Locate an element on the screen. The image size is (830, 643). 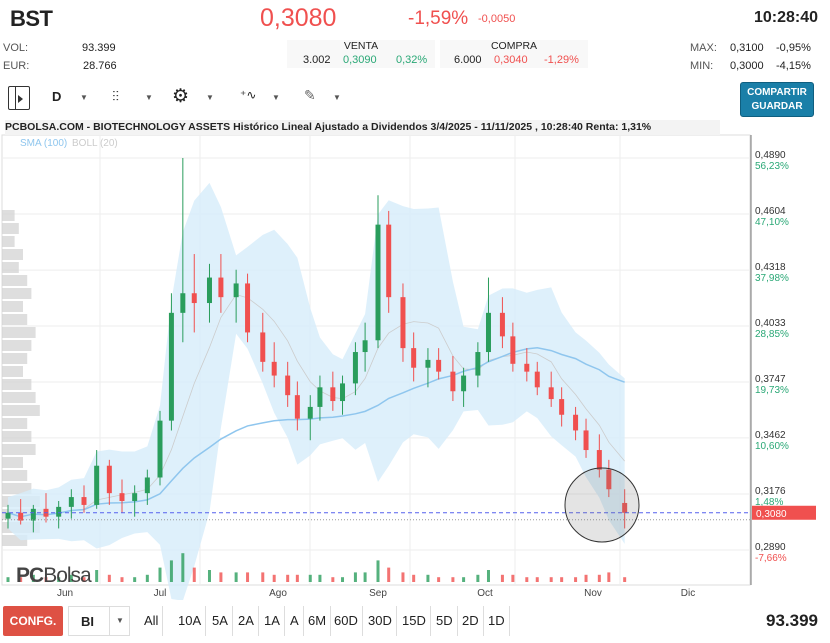
highlight-circle is located at coordinates (602, 505).